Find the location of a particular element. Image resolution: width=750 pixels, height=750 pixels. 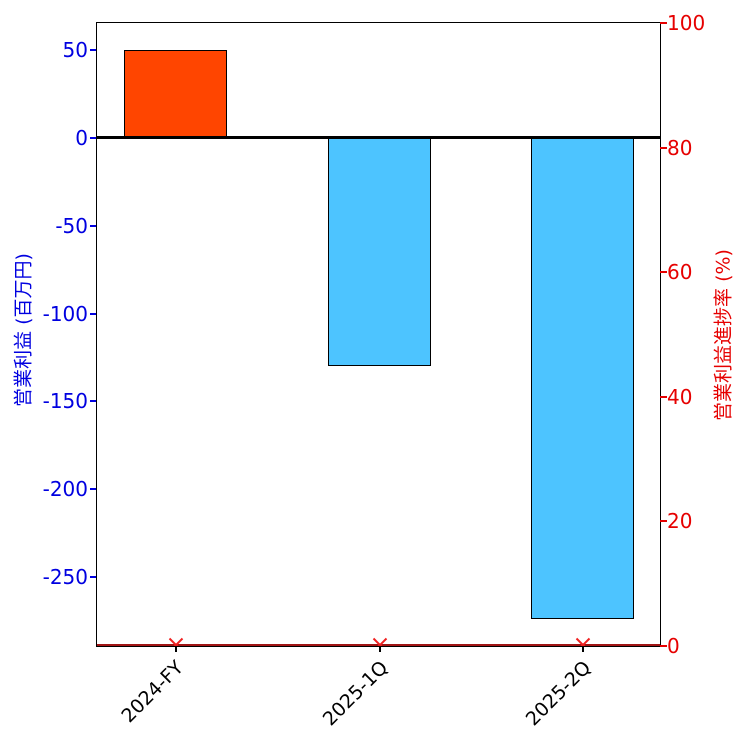

right-tick-label-100: 100 is located at coordinates (686, 23).